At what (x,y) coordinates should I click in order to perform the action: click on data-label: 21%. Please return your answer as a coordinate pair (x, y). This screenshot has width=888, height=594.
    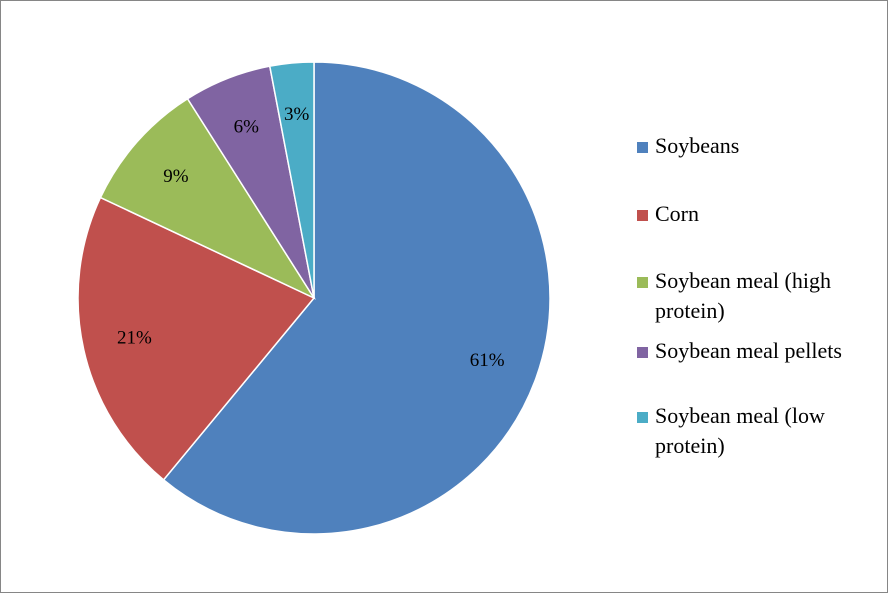
    Looking at the image, I should click on (134, 338).